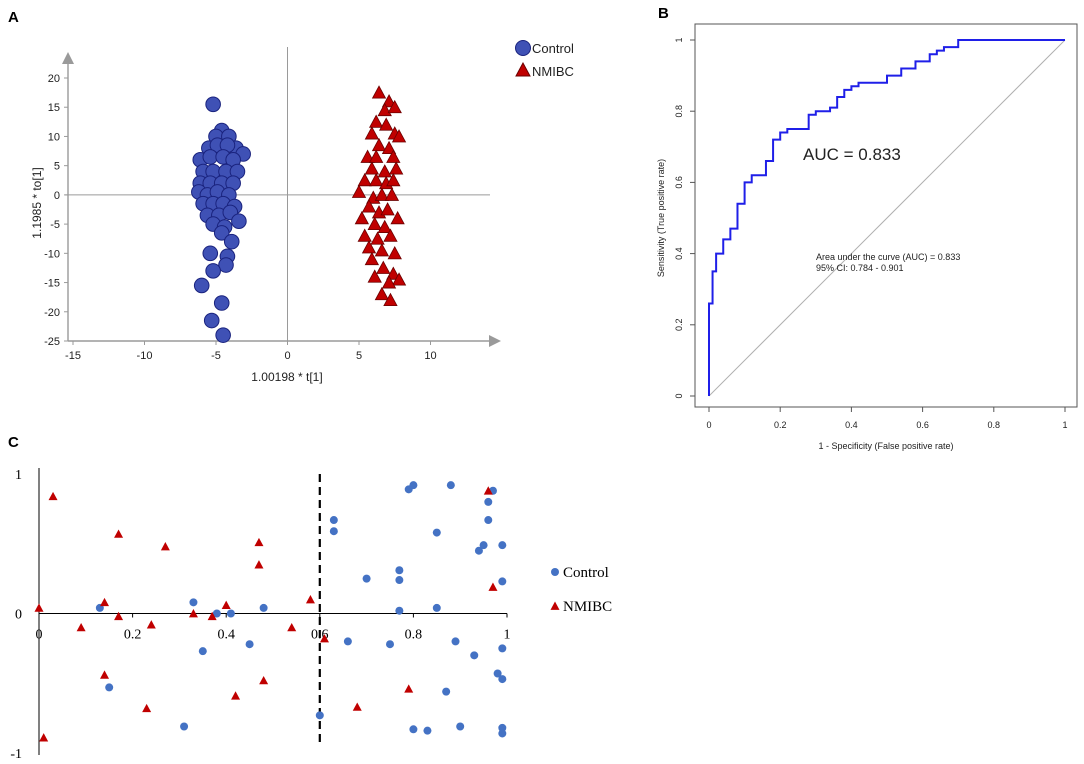 The width and height of the screenshot is (1084, 764). Describe the element at coordinates (679, 395) in the screenshot. I see `y-tick-label: 0` at that location.